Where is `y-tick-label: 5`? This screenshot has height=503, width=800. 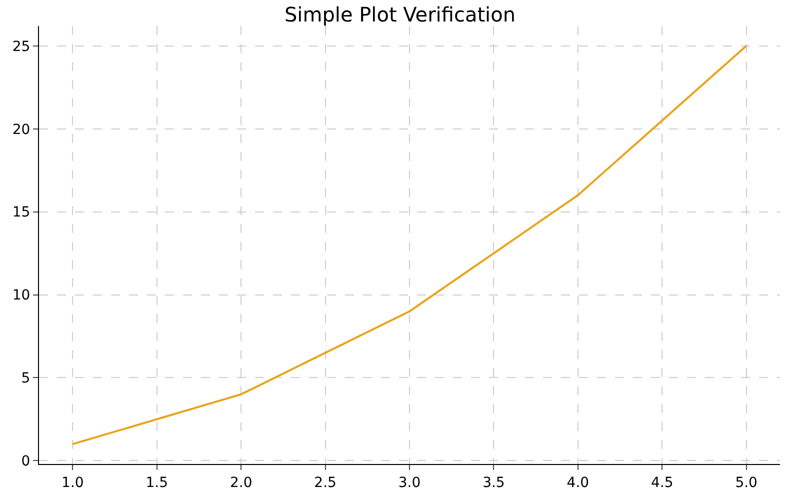
y-tick-label: 5 is located at coordinates (25, 378).